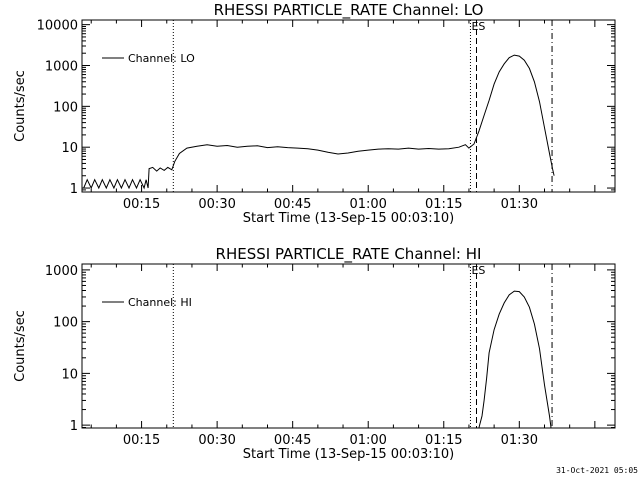 The height and width of the screenshot is (480, 640). What do you see at coordinates (161, 58) in the screenshot?
I see `legend-label: Channel: LO` at bounding box center [161, 58].